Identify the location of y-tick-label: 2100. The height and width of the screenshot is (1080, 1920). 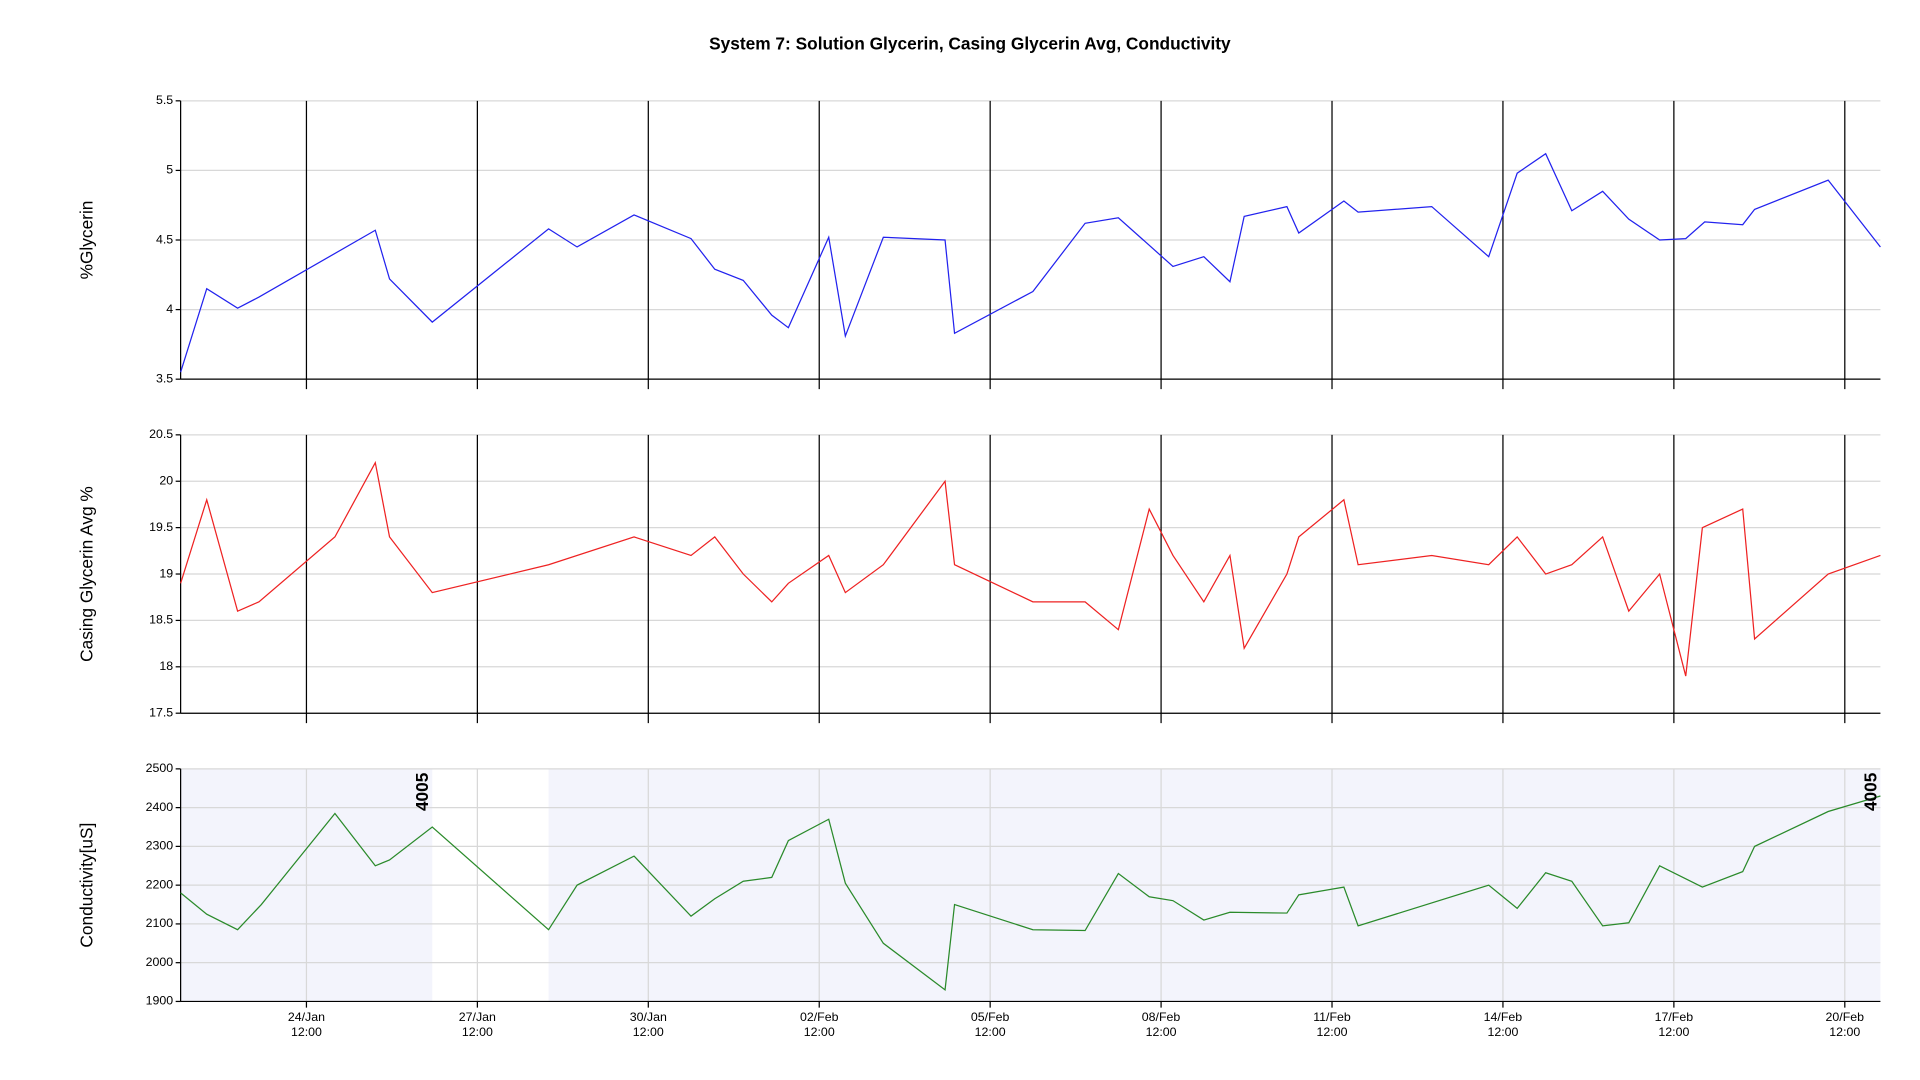
(160, 923).